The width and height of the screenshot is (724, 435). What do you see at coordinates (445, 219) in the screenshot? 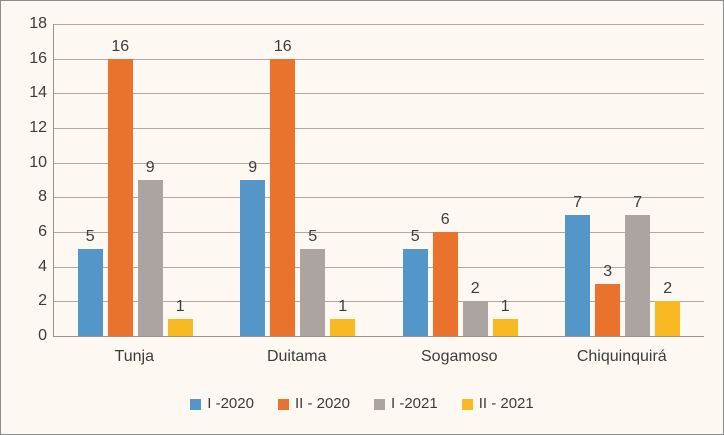
I see `value-label: 6` at bounding box center [445, 219].